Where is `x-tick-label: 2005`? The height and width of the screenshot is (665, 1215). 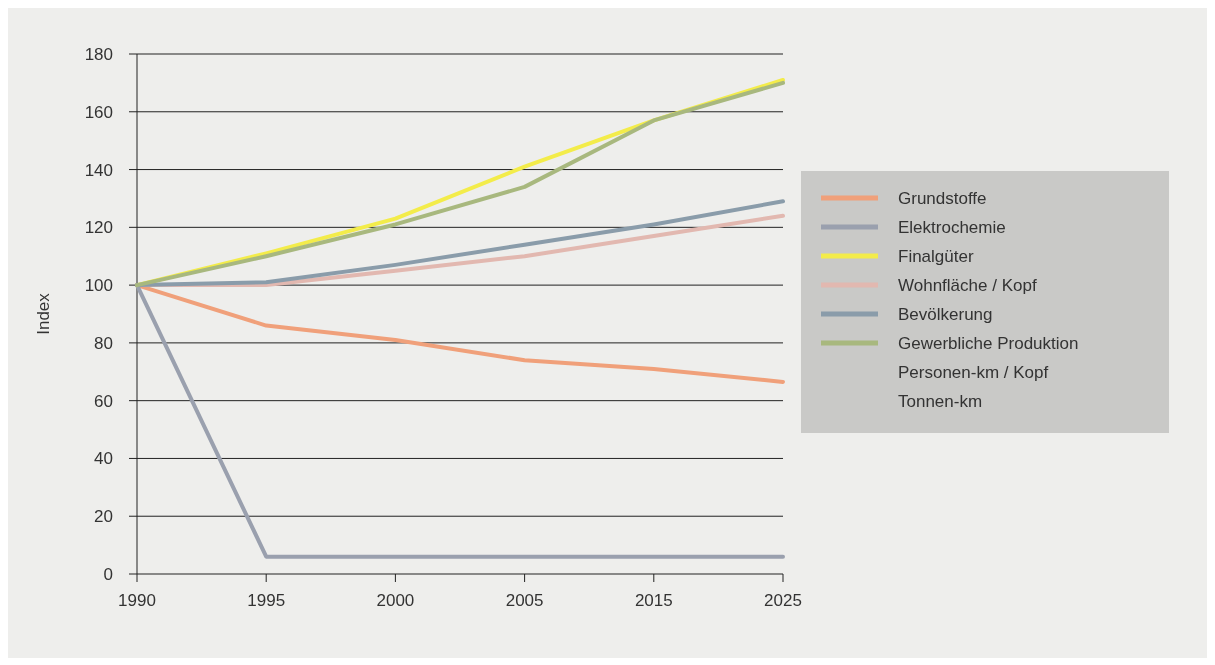 x-tick-label: 2005 is located at coordinates (524, 600).